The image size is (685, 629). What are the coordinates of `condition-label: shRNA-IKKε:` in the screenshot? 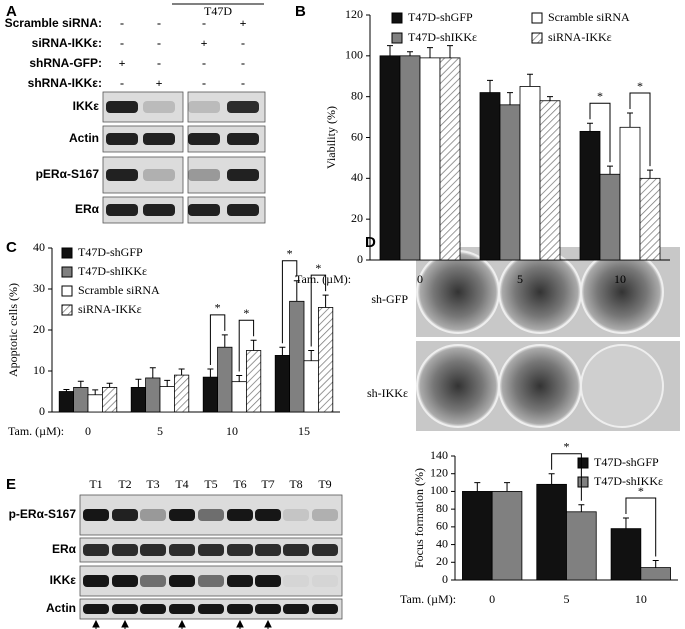 It's located at (65, 83).